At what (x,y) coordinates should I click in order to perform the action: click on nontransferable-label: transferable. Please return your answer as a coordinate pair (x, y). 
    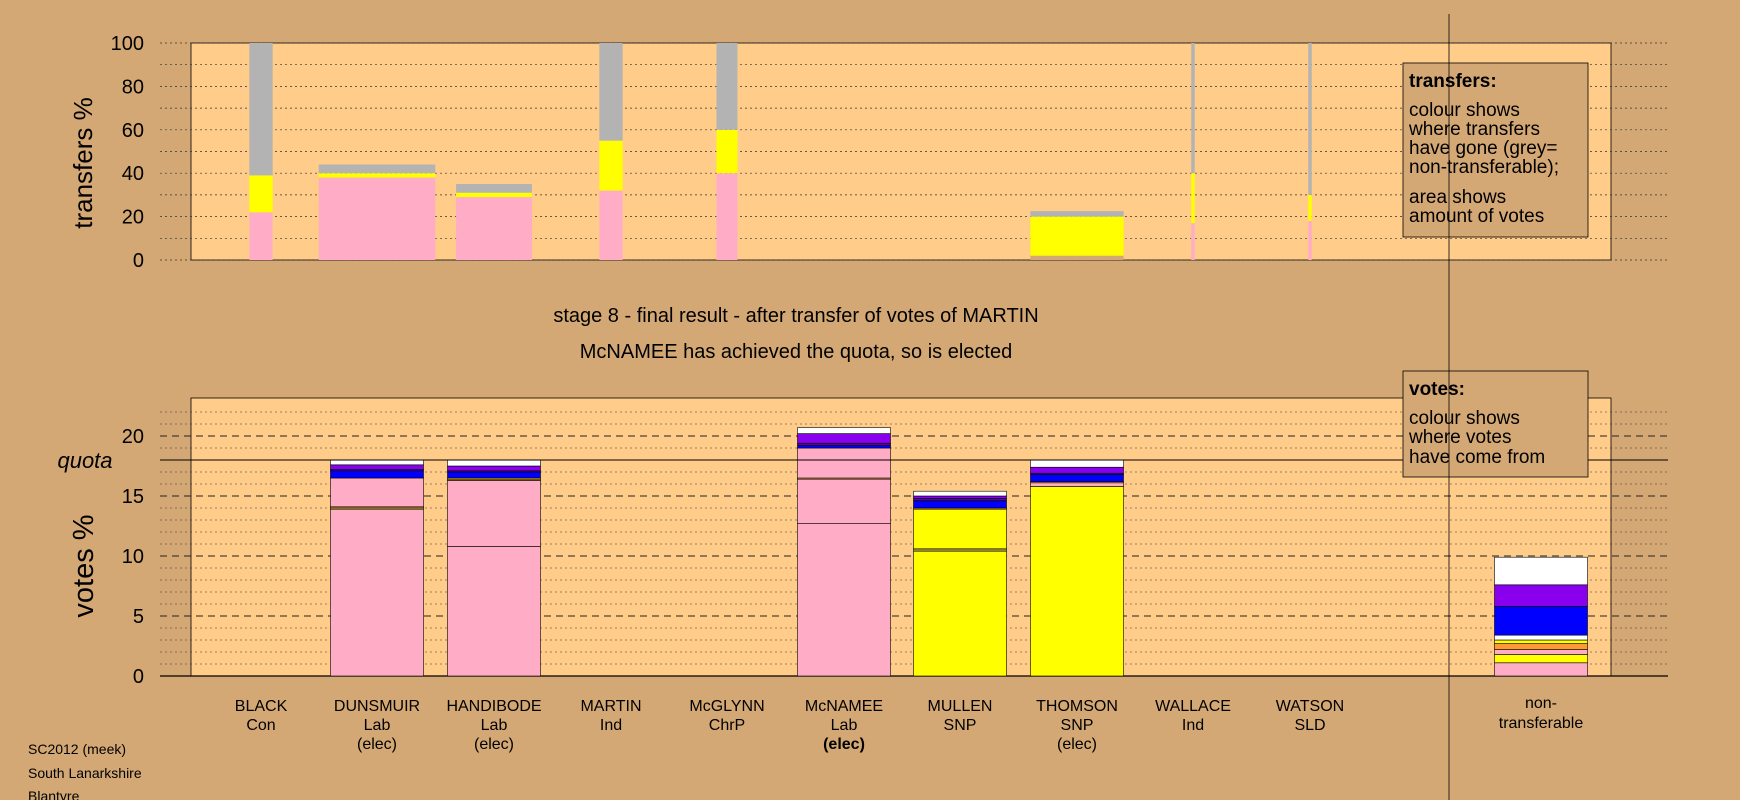
    Looking at the image, I should click on (1541, 723).